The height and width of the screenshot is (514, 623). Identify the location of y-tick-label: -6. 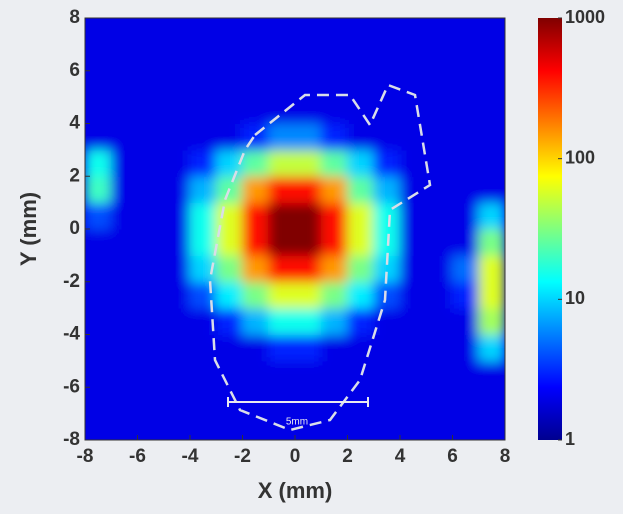
(71, 386).